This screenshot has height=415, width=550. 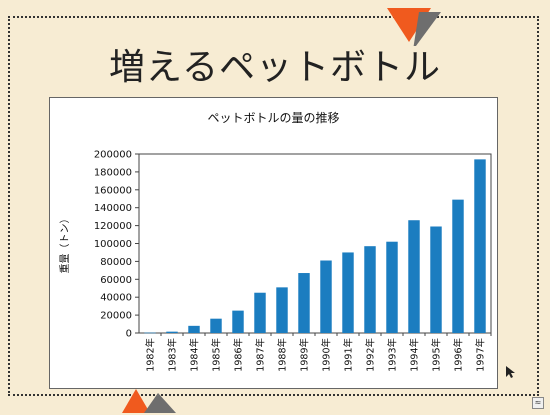 I want to click on x-tick-label: 1986年, so click(x=239, y=355).